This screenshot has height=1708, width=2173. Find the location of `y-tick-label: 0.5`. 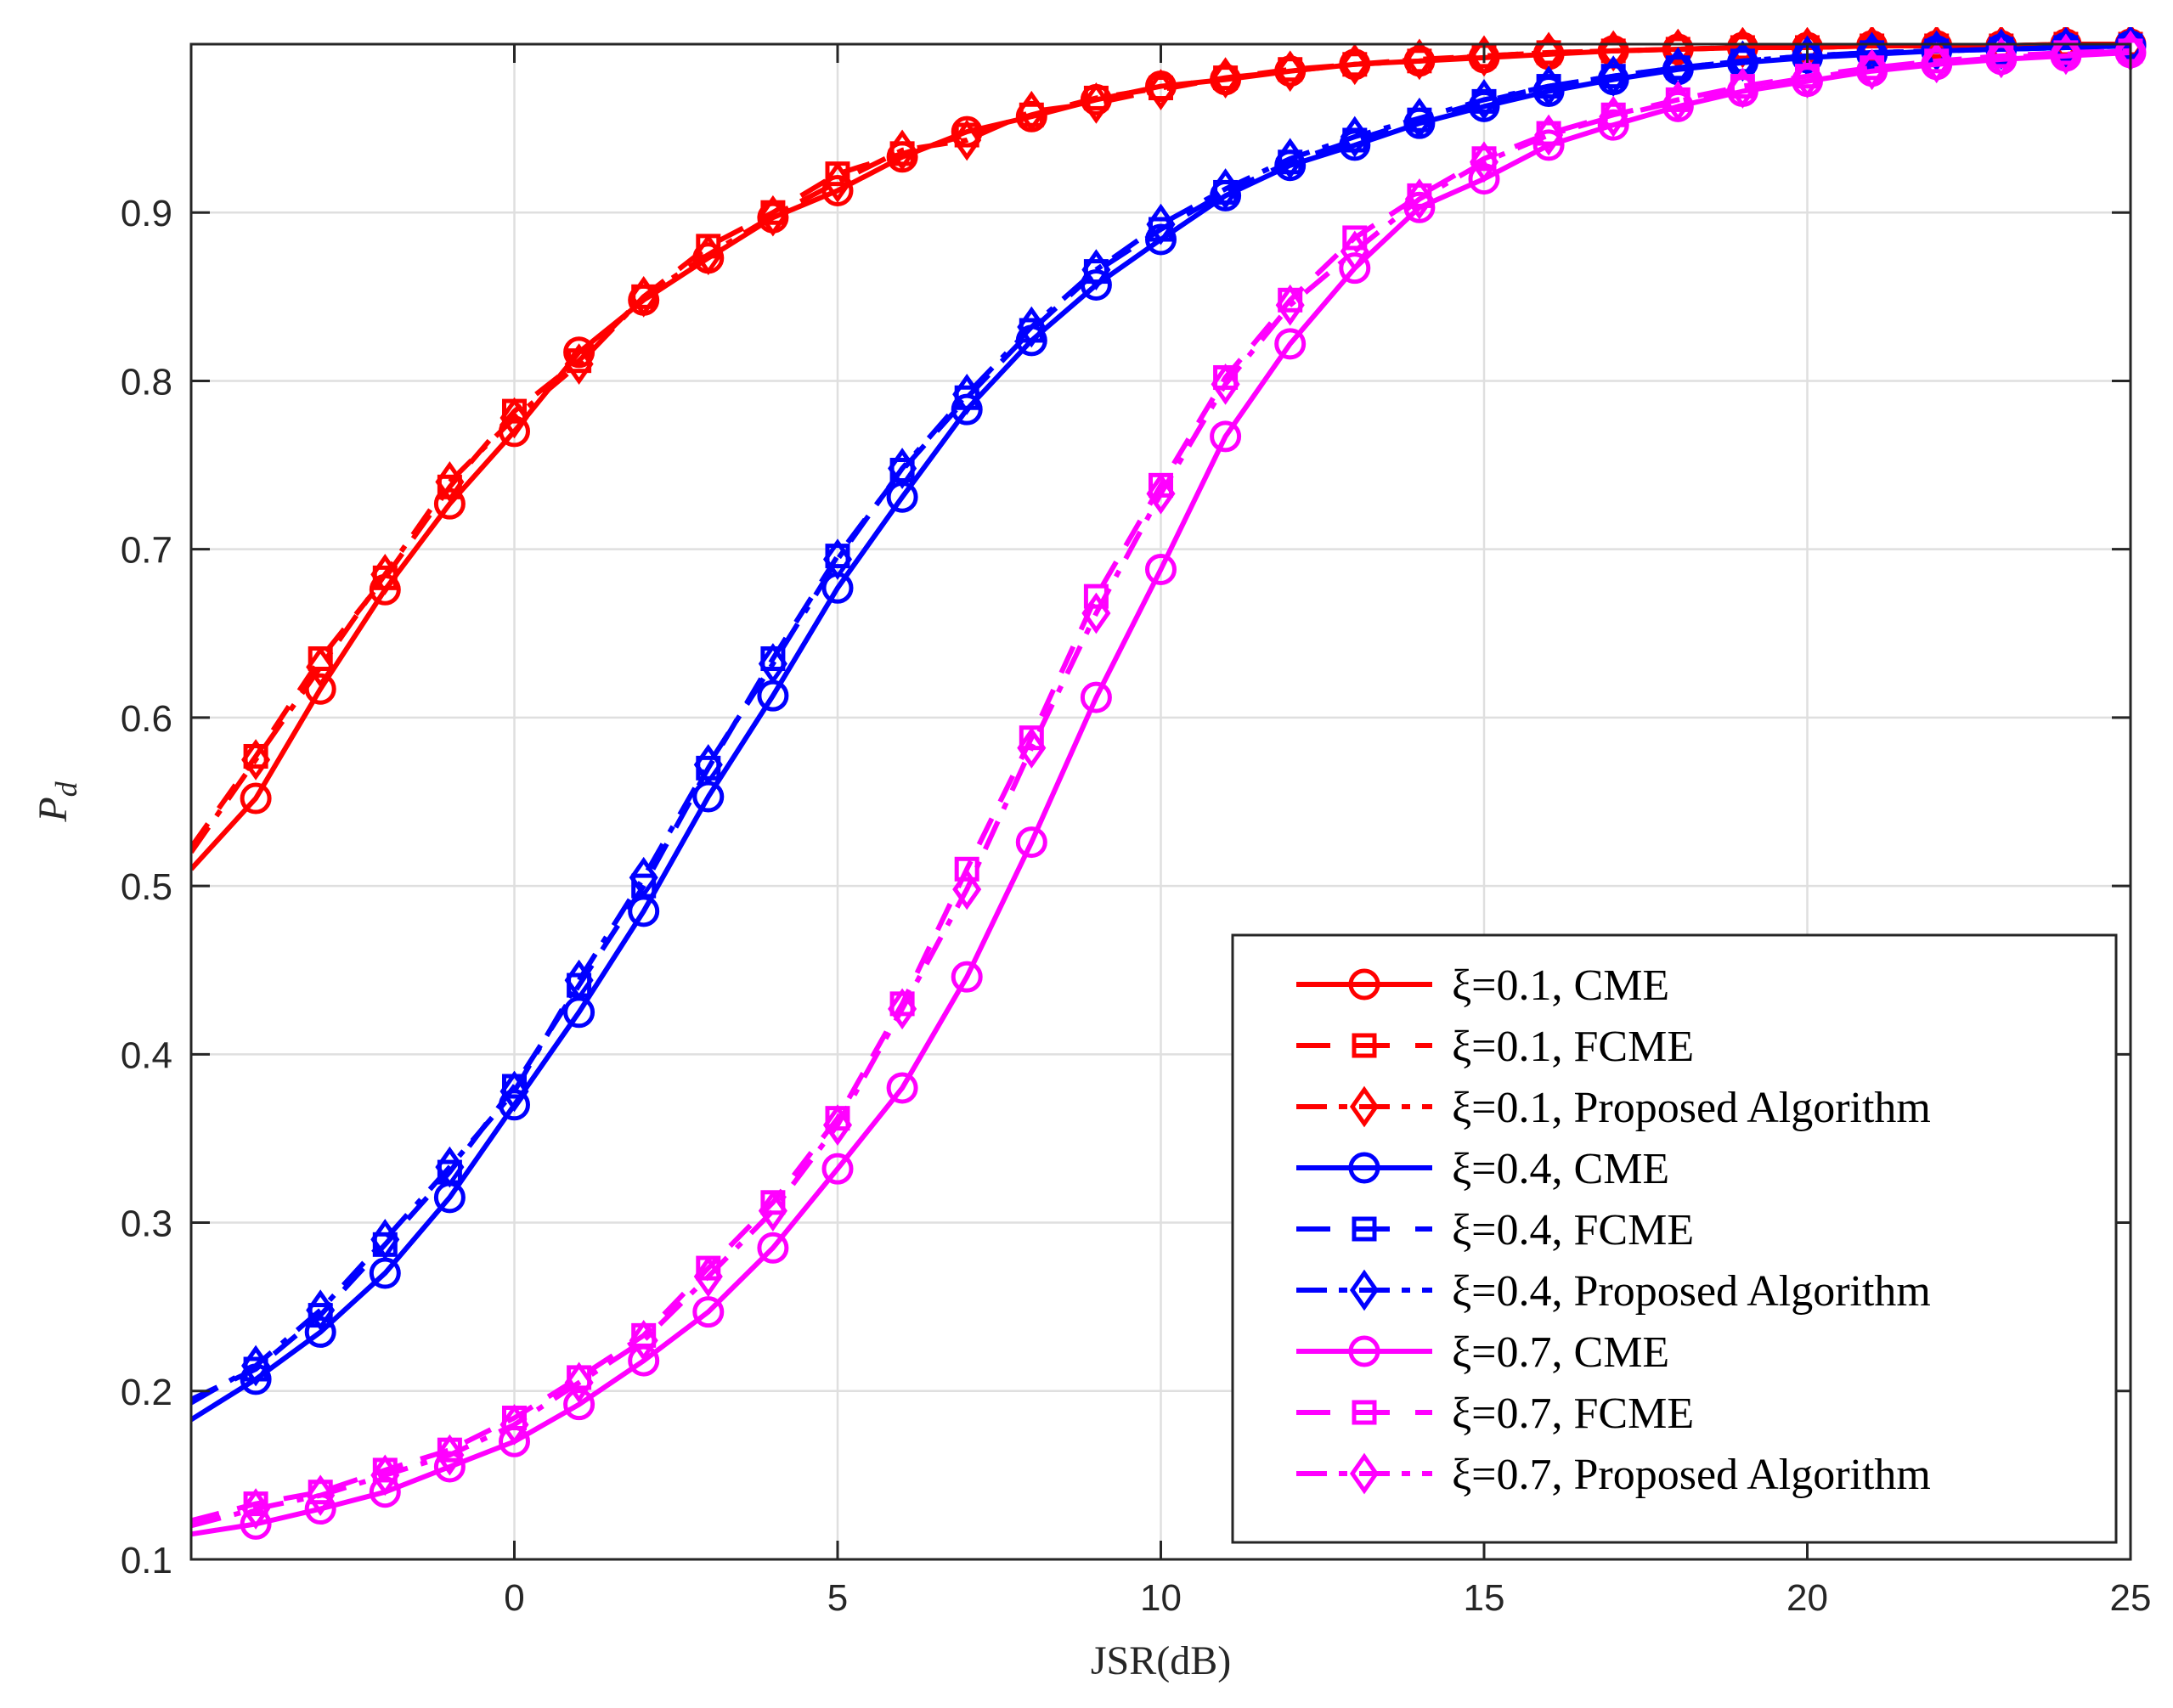

y-tick-label: 0.5 is located at coordinates (146, 887).